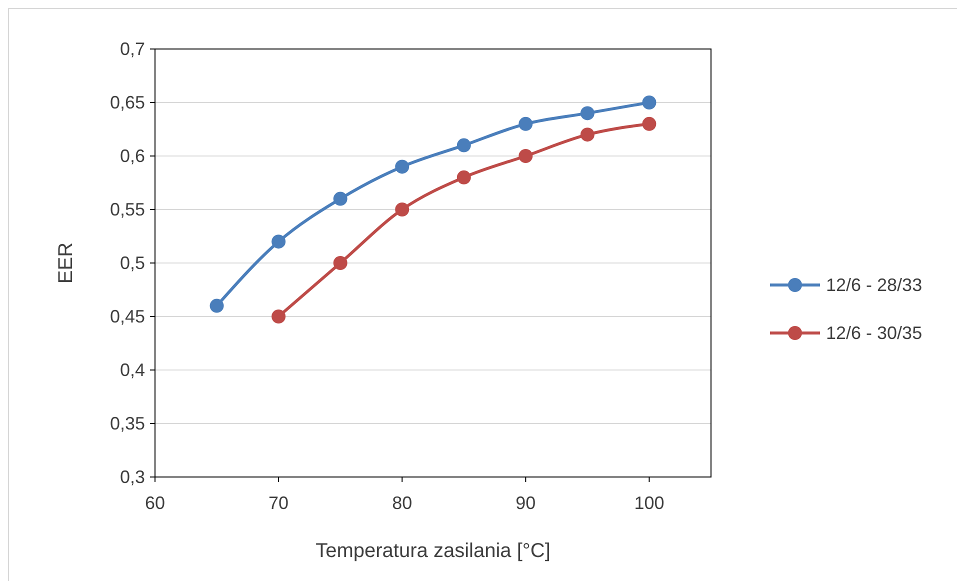  I want to click on legend-label: 12/6 - 30/35, so click(874, 333).